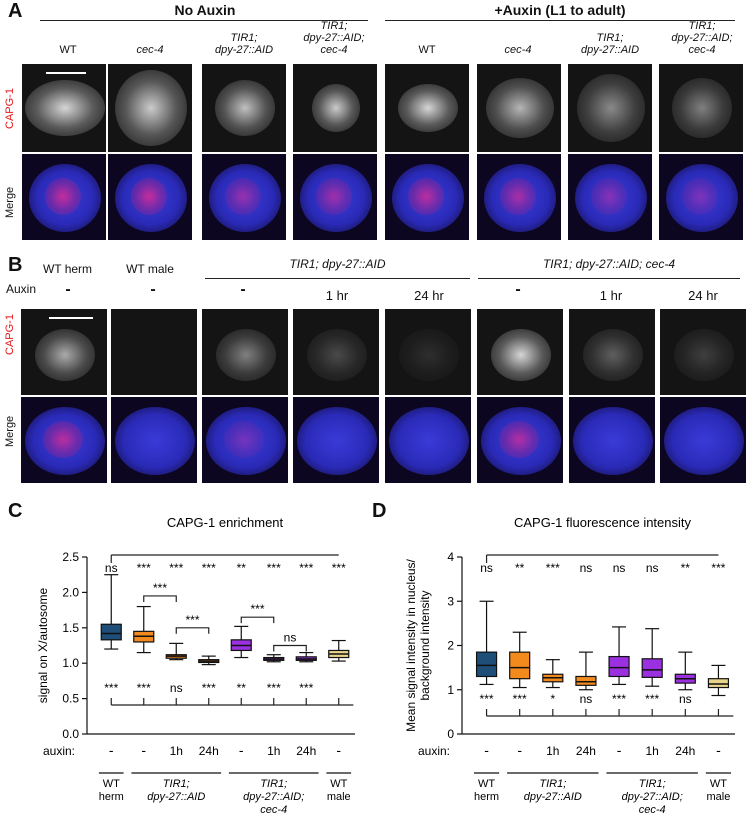 The width and height of the screenshot is (748, 837). Describe the element at coordinates (70, 734) in the screenshot. I see `y-tick-label: 0.0` at that location.